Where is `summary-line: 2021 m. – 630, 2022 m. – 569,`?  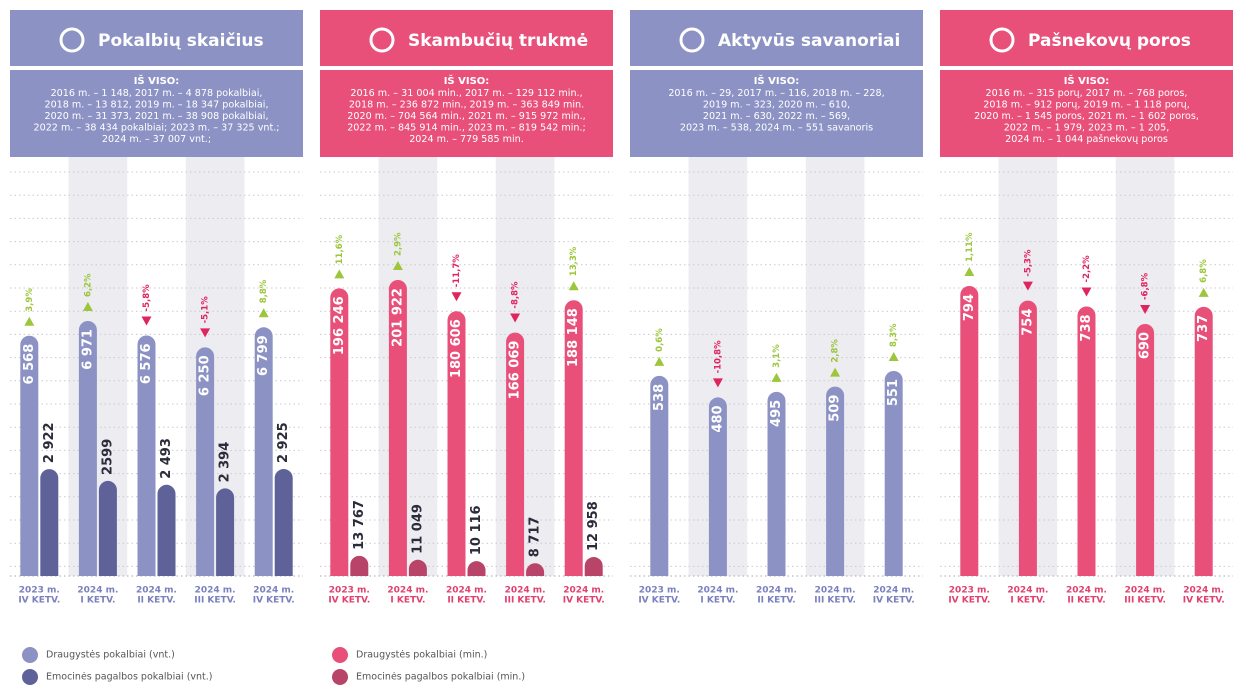
summary-line: 2021 m. – 630, 2022 m. – 569, is located at coordinates (776, 116).